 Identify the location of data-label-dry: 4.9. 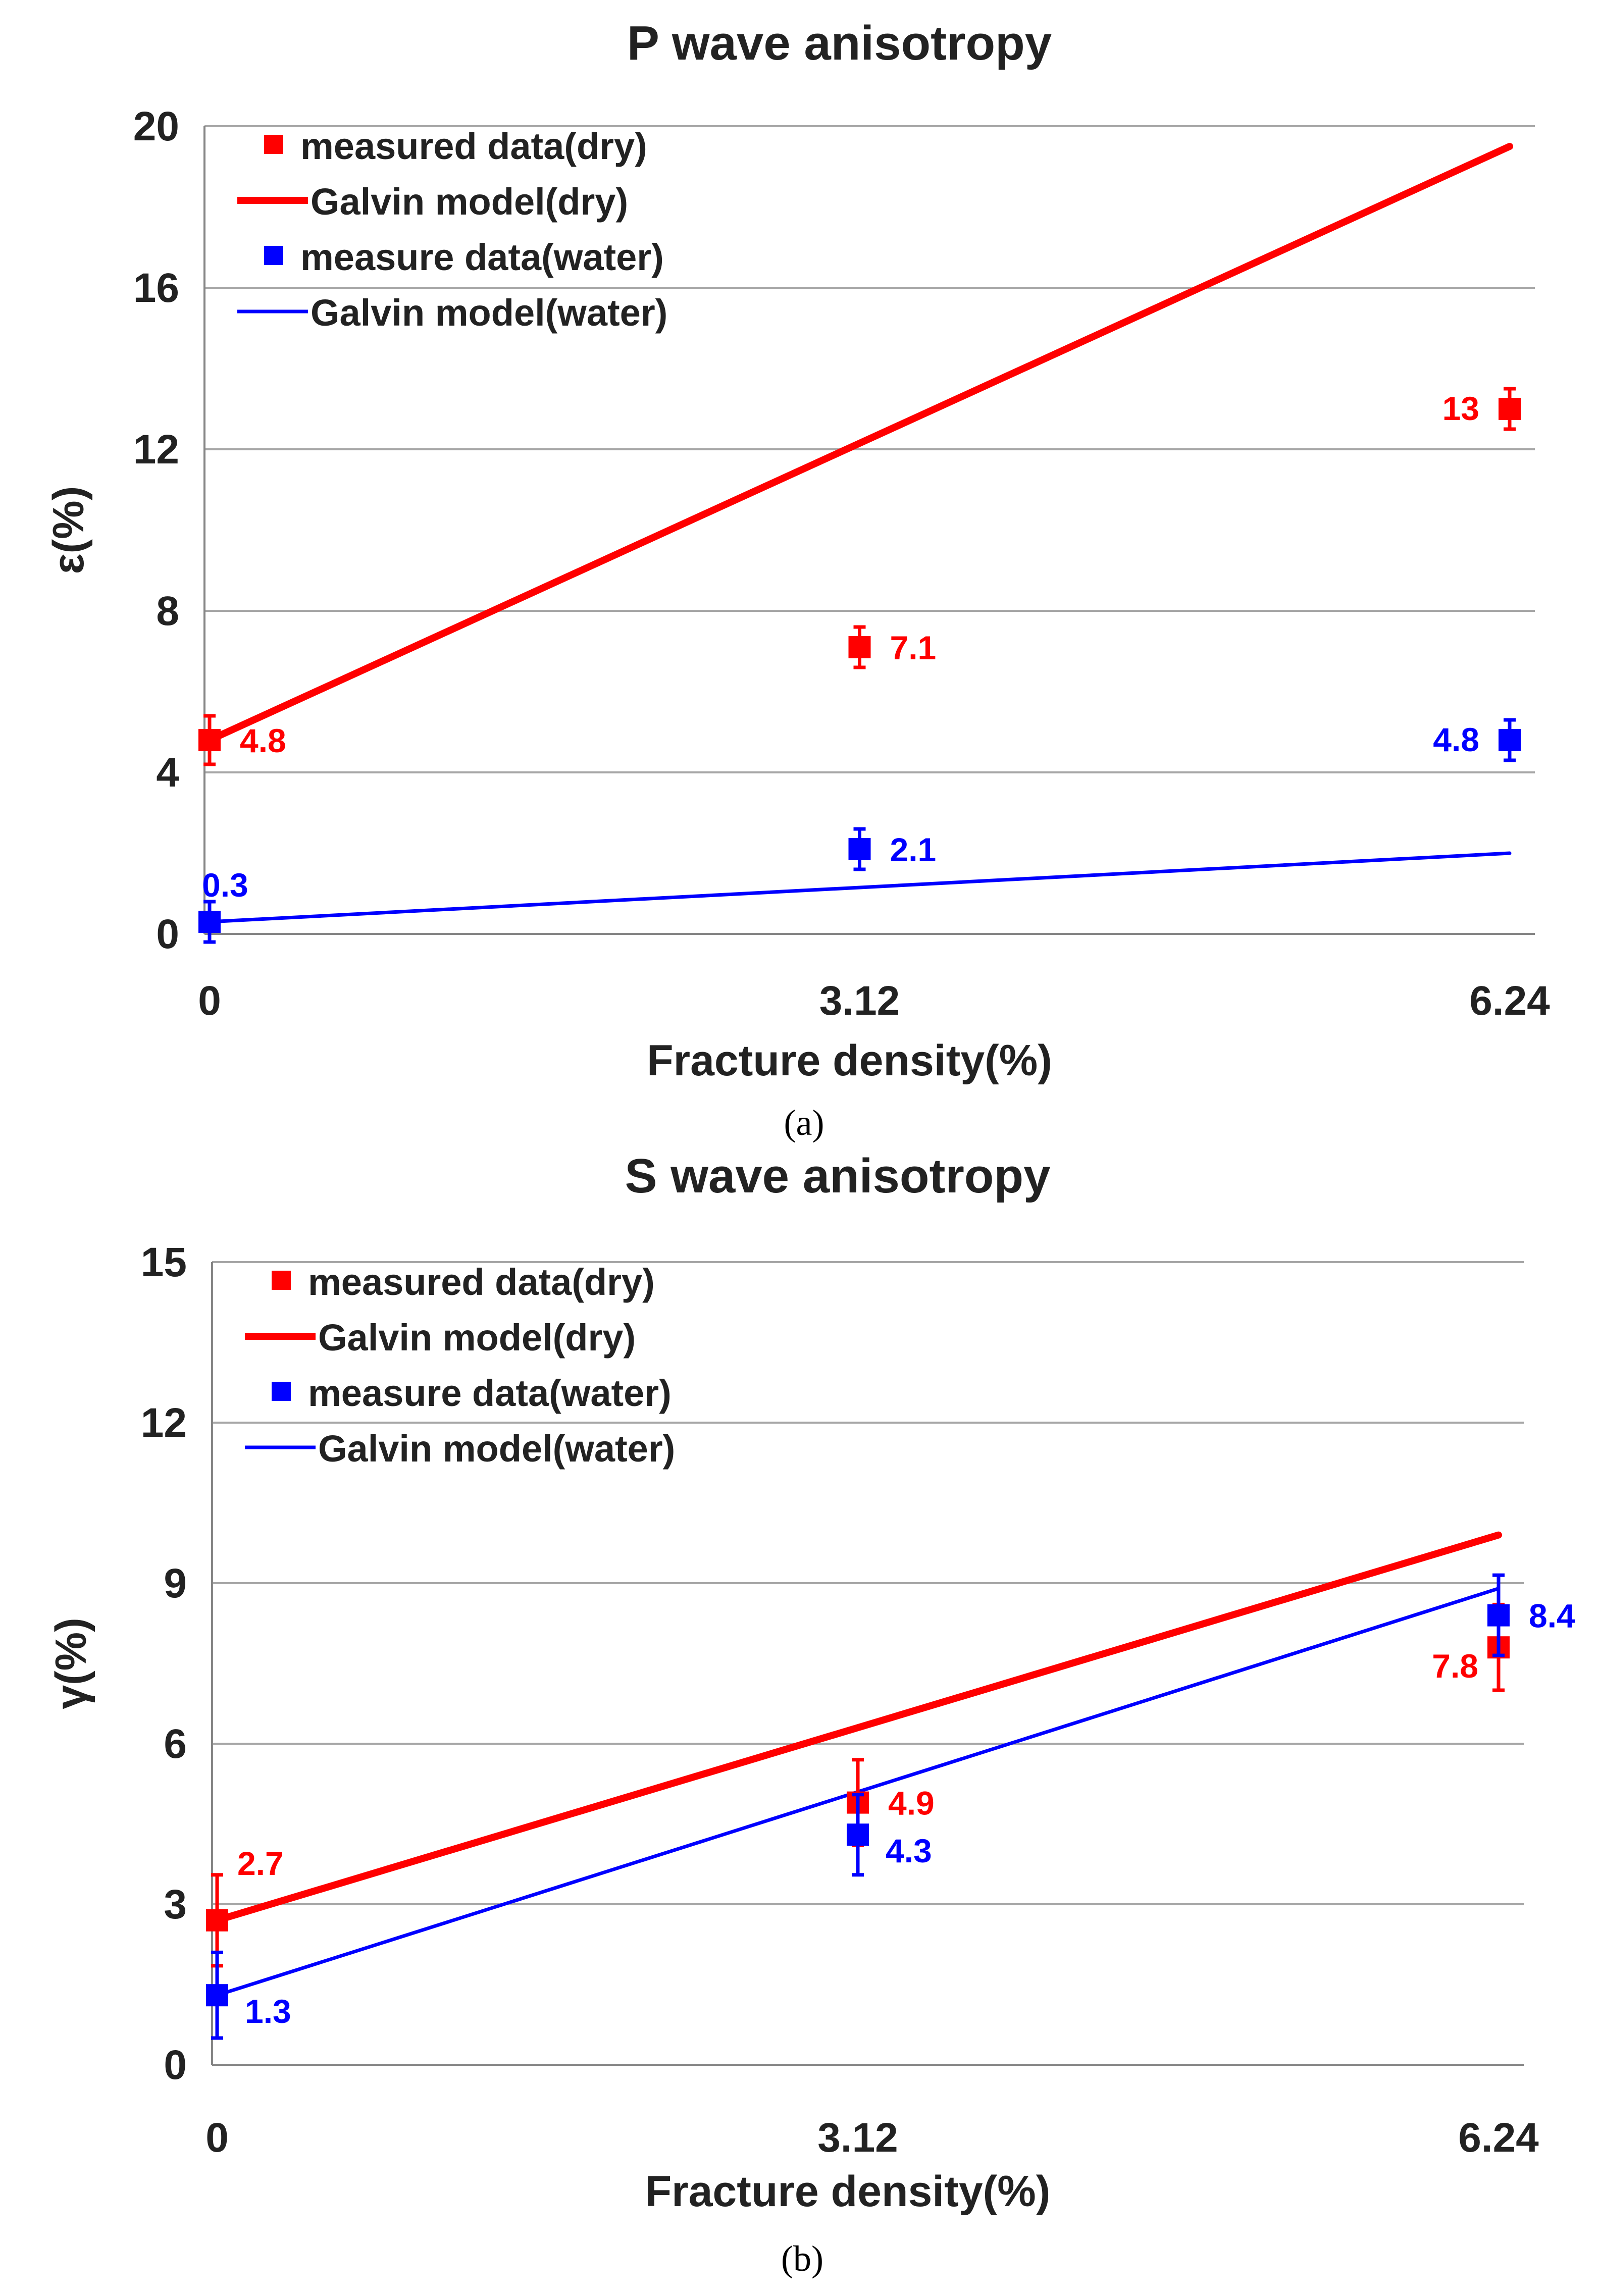
(911, 1803).